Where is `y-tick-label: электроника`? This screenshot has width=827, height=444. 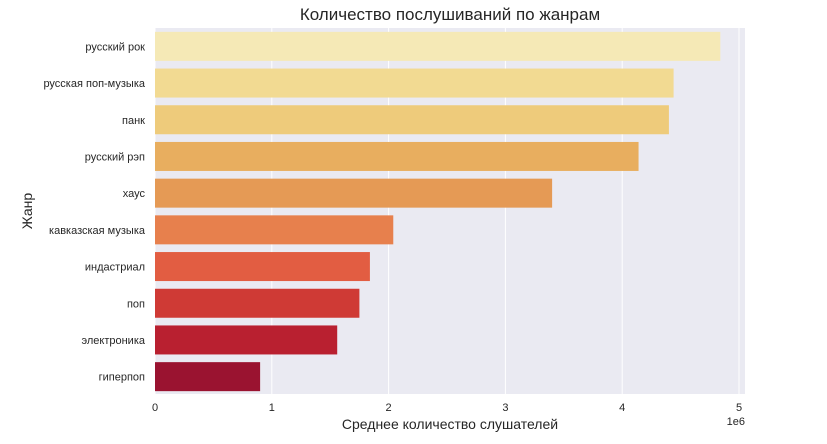
y-tick-label: электроника is located at coordinates (113, 341).